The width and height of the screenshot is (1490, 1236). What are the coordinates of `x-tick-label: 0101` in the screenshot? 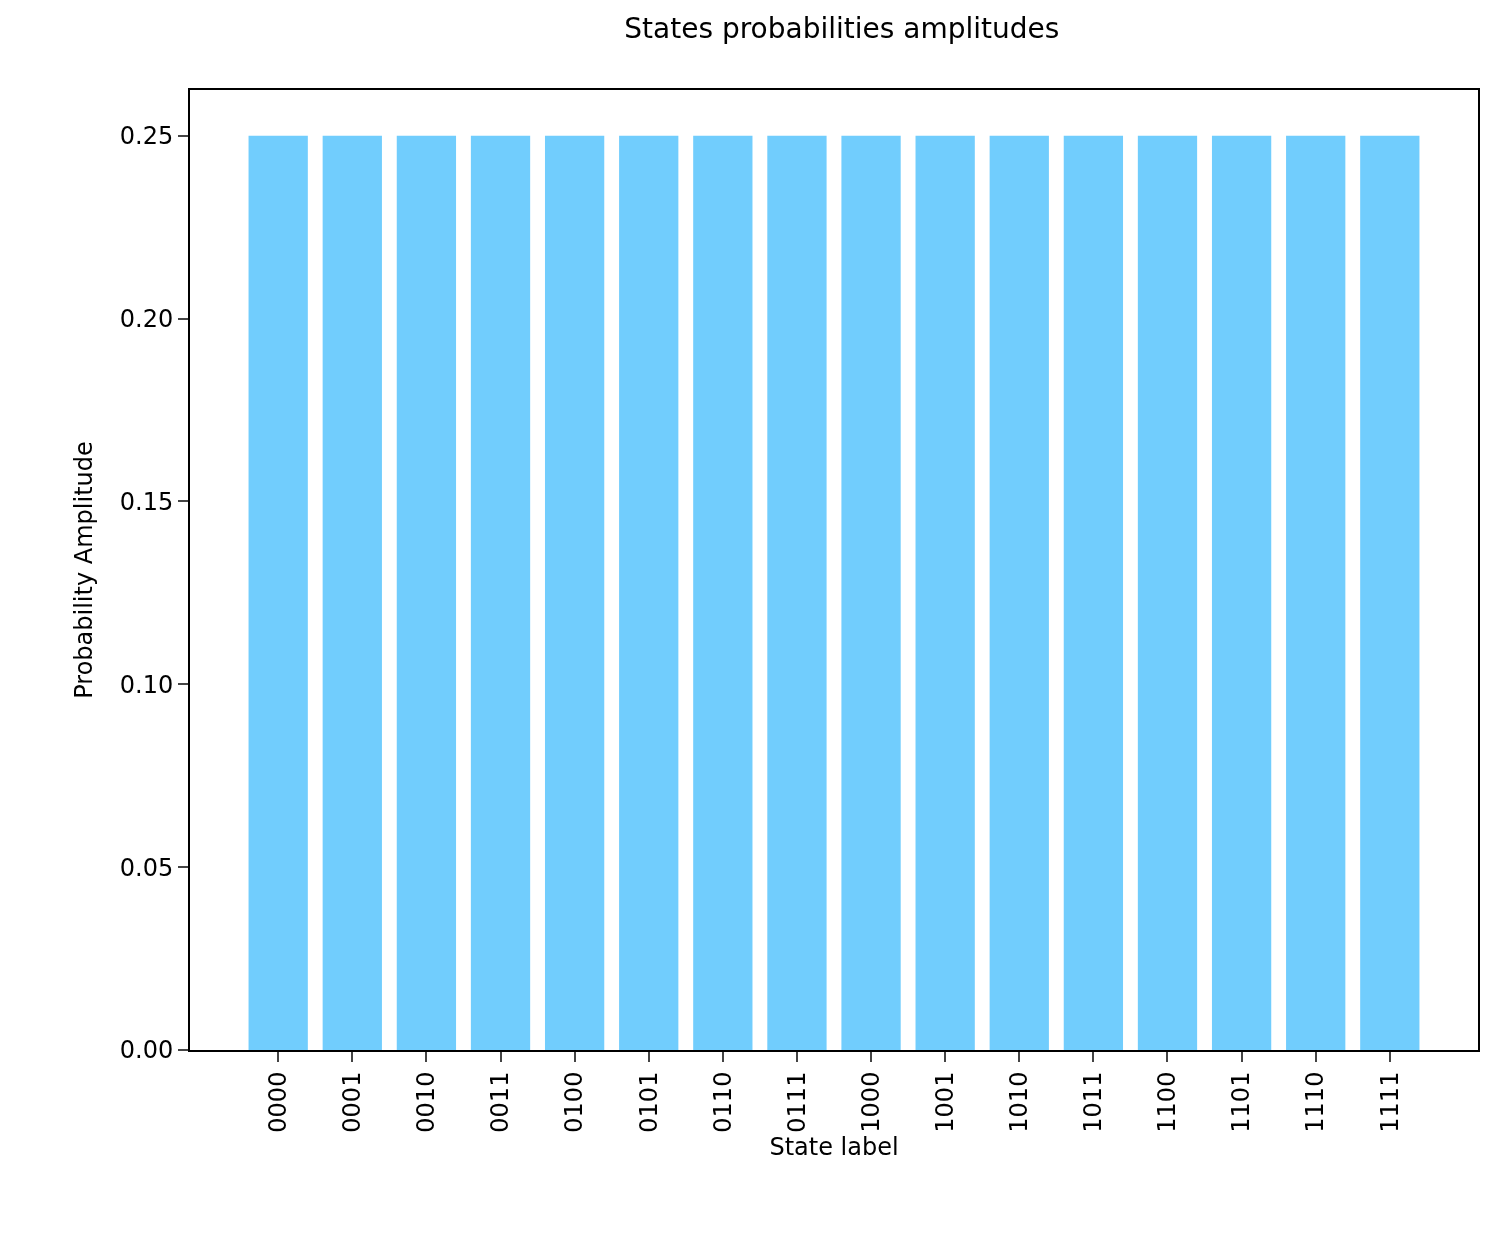 It's located at (648, 1102).